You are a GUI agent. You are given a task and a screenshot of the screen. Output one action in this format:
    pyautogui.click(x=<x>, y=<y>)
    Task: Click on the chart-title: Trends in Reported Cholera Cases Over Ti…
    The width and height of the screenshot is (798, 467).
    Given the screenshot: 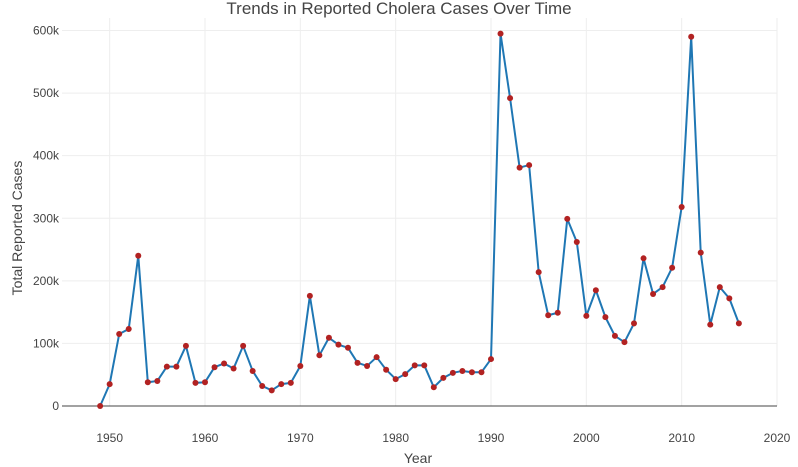 What is the action you would take?
    pyautogui.click(x=398, y=9)
    